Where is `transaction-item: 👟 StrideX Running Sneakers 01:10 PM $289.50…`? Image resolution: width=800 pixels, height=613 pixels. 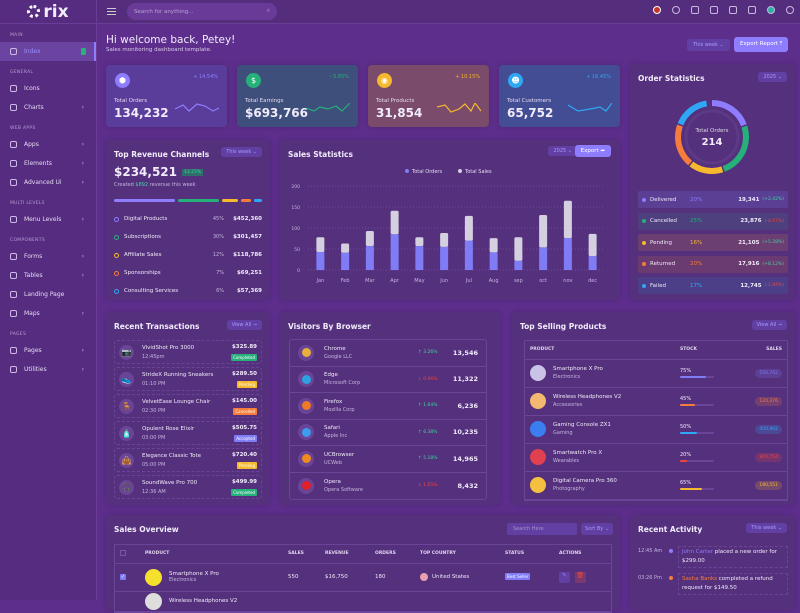
transaction-item: 👟 StrideX Running Sneakers 01:10 PM $289.50… is located at coordinates (188, 379).